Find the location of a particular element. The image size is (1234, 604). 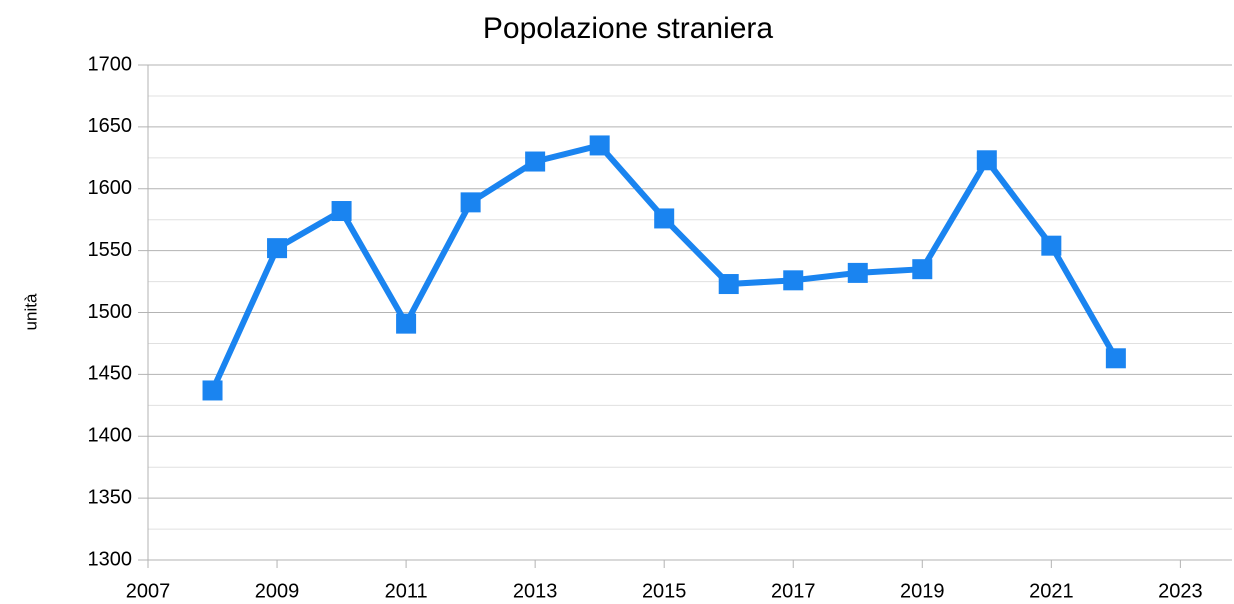

y-tick-label: 1500 is located at coordinates (110, 312).